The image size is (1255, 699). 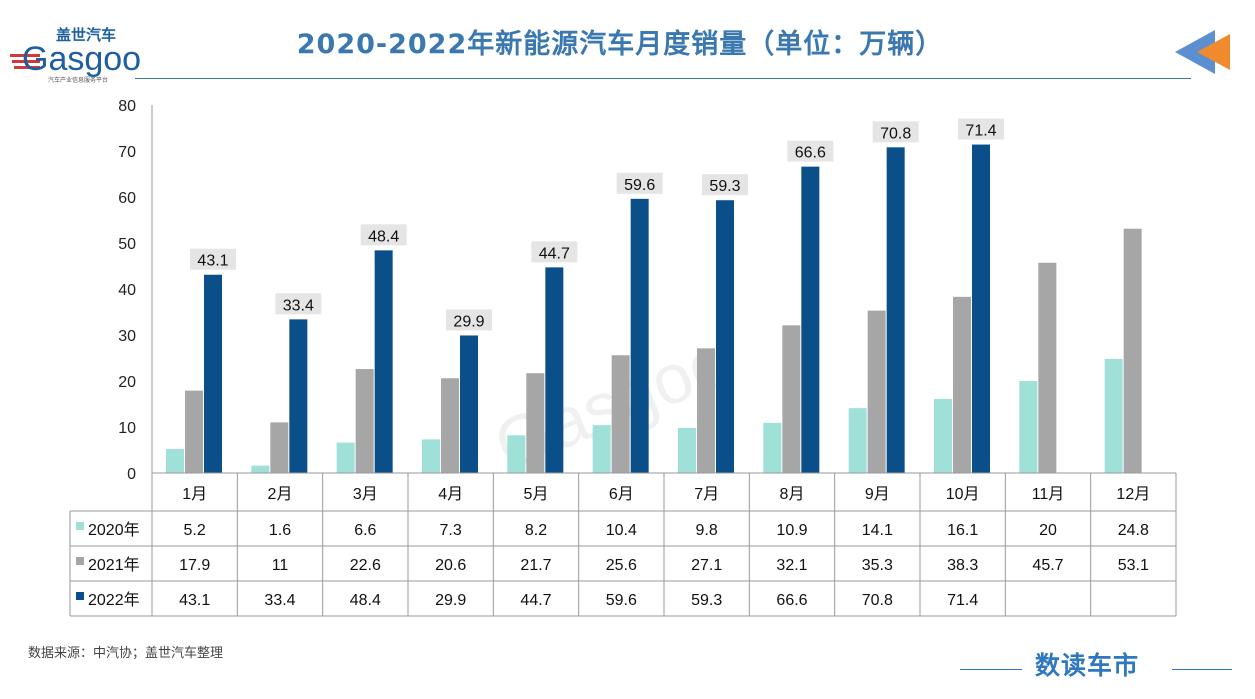 What do you see at coordinates (114, 600) in the screenshot?
I see `legend-label: 2022年` at bounding box center [114, 600].